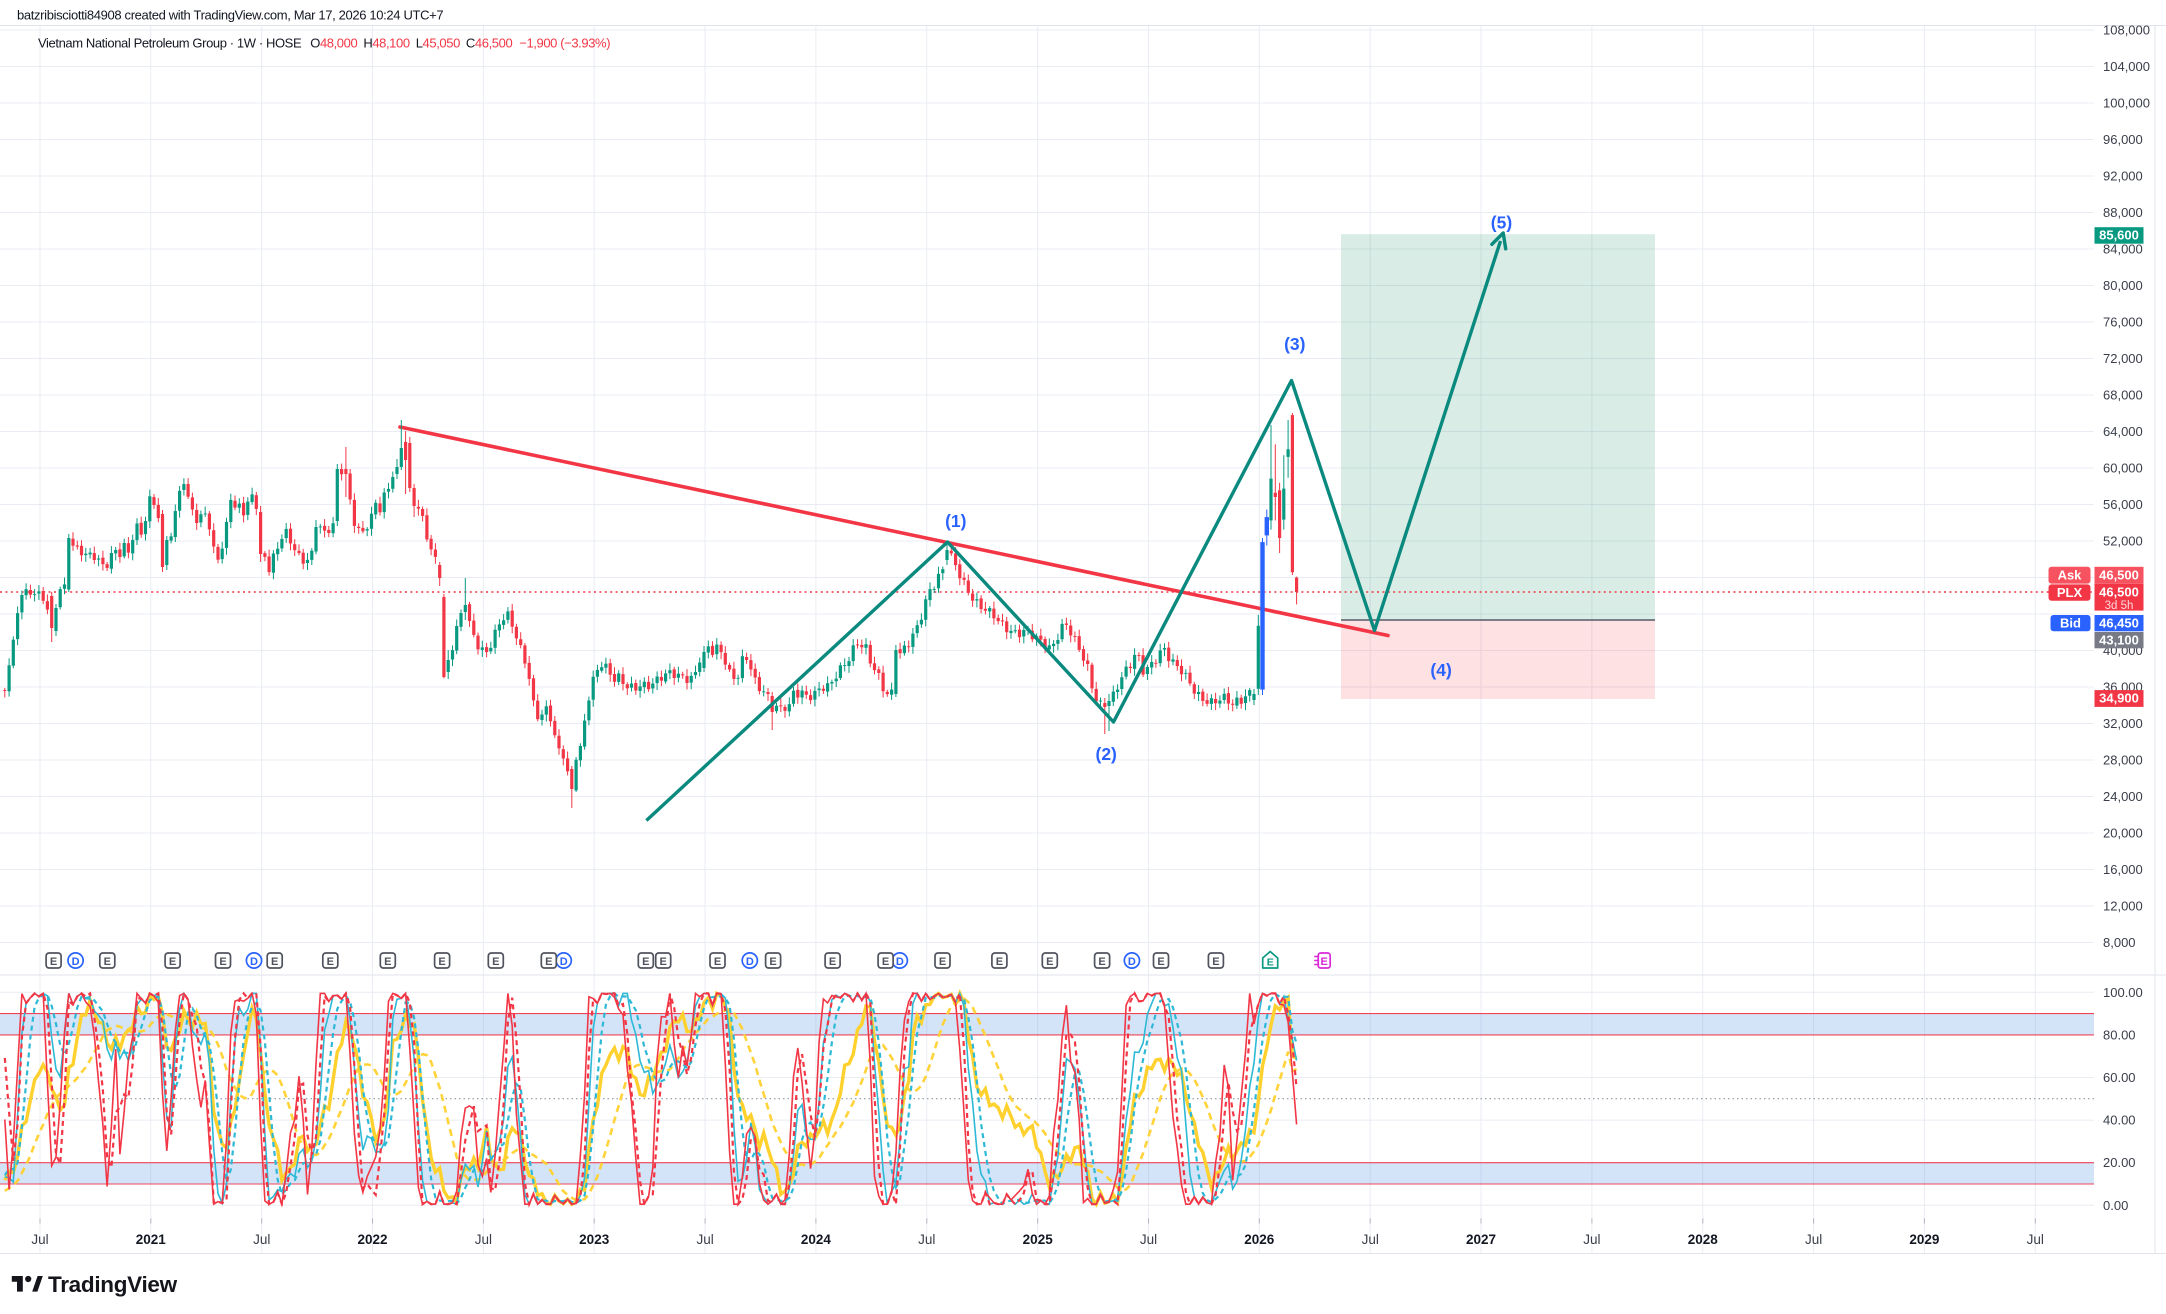 The image size is (2166, 1314). What do you see at coordinates (2119, 942) in the screenshot?
I see `svg-text: 8,000` at bounding box center [2119, 942].